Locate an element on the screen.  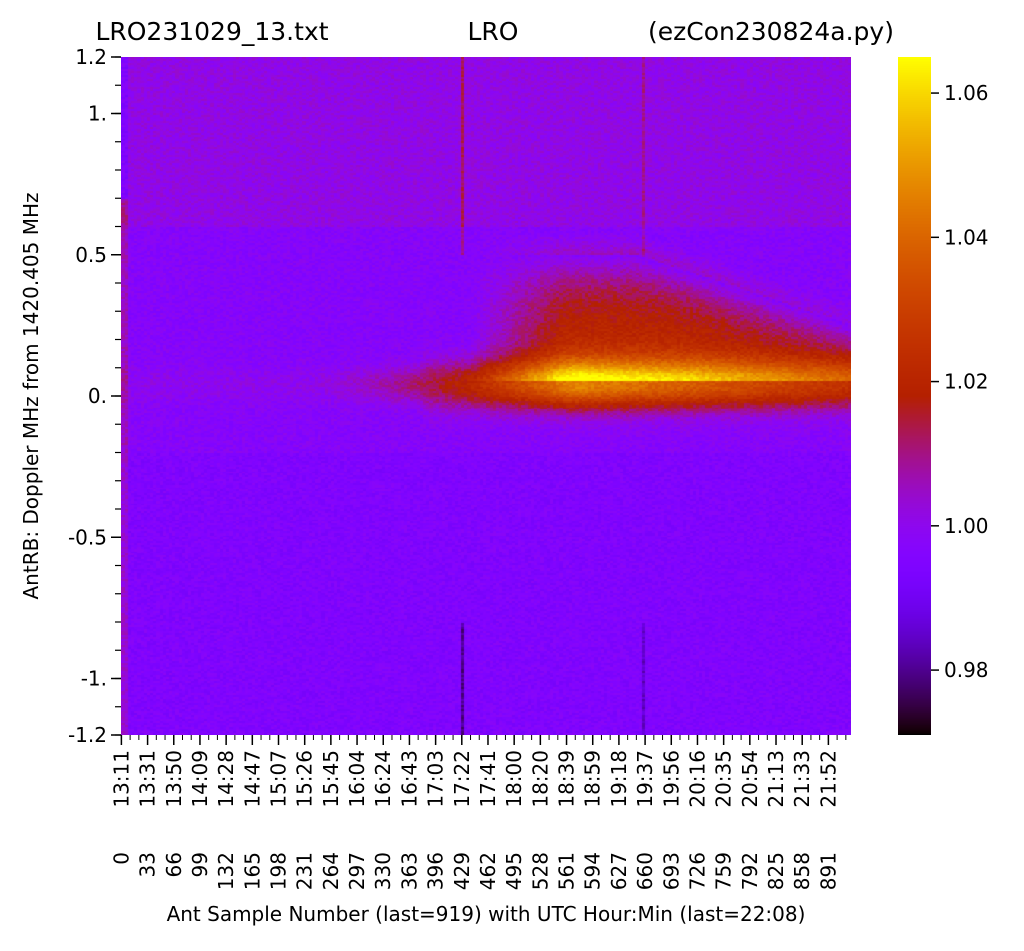
x-tick-time-label: 18:39 is located at coordinates (567, 779).